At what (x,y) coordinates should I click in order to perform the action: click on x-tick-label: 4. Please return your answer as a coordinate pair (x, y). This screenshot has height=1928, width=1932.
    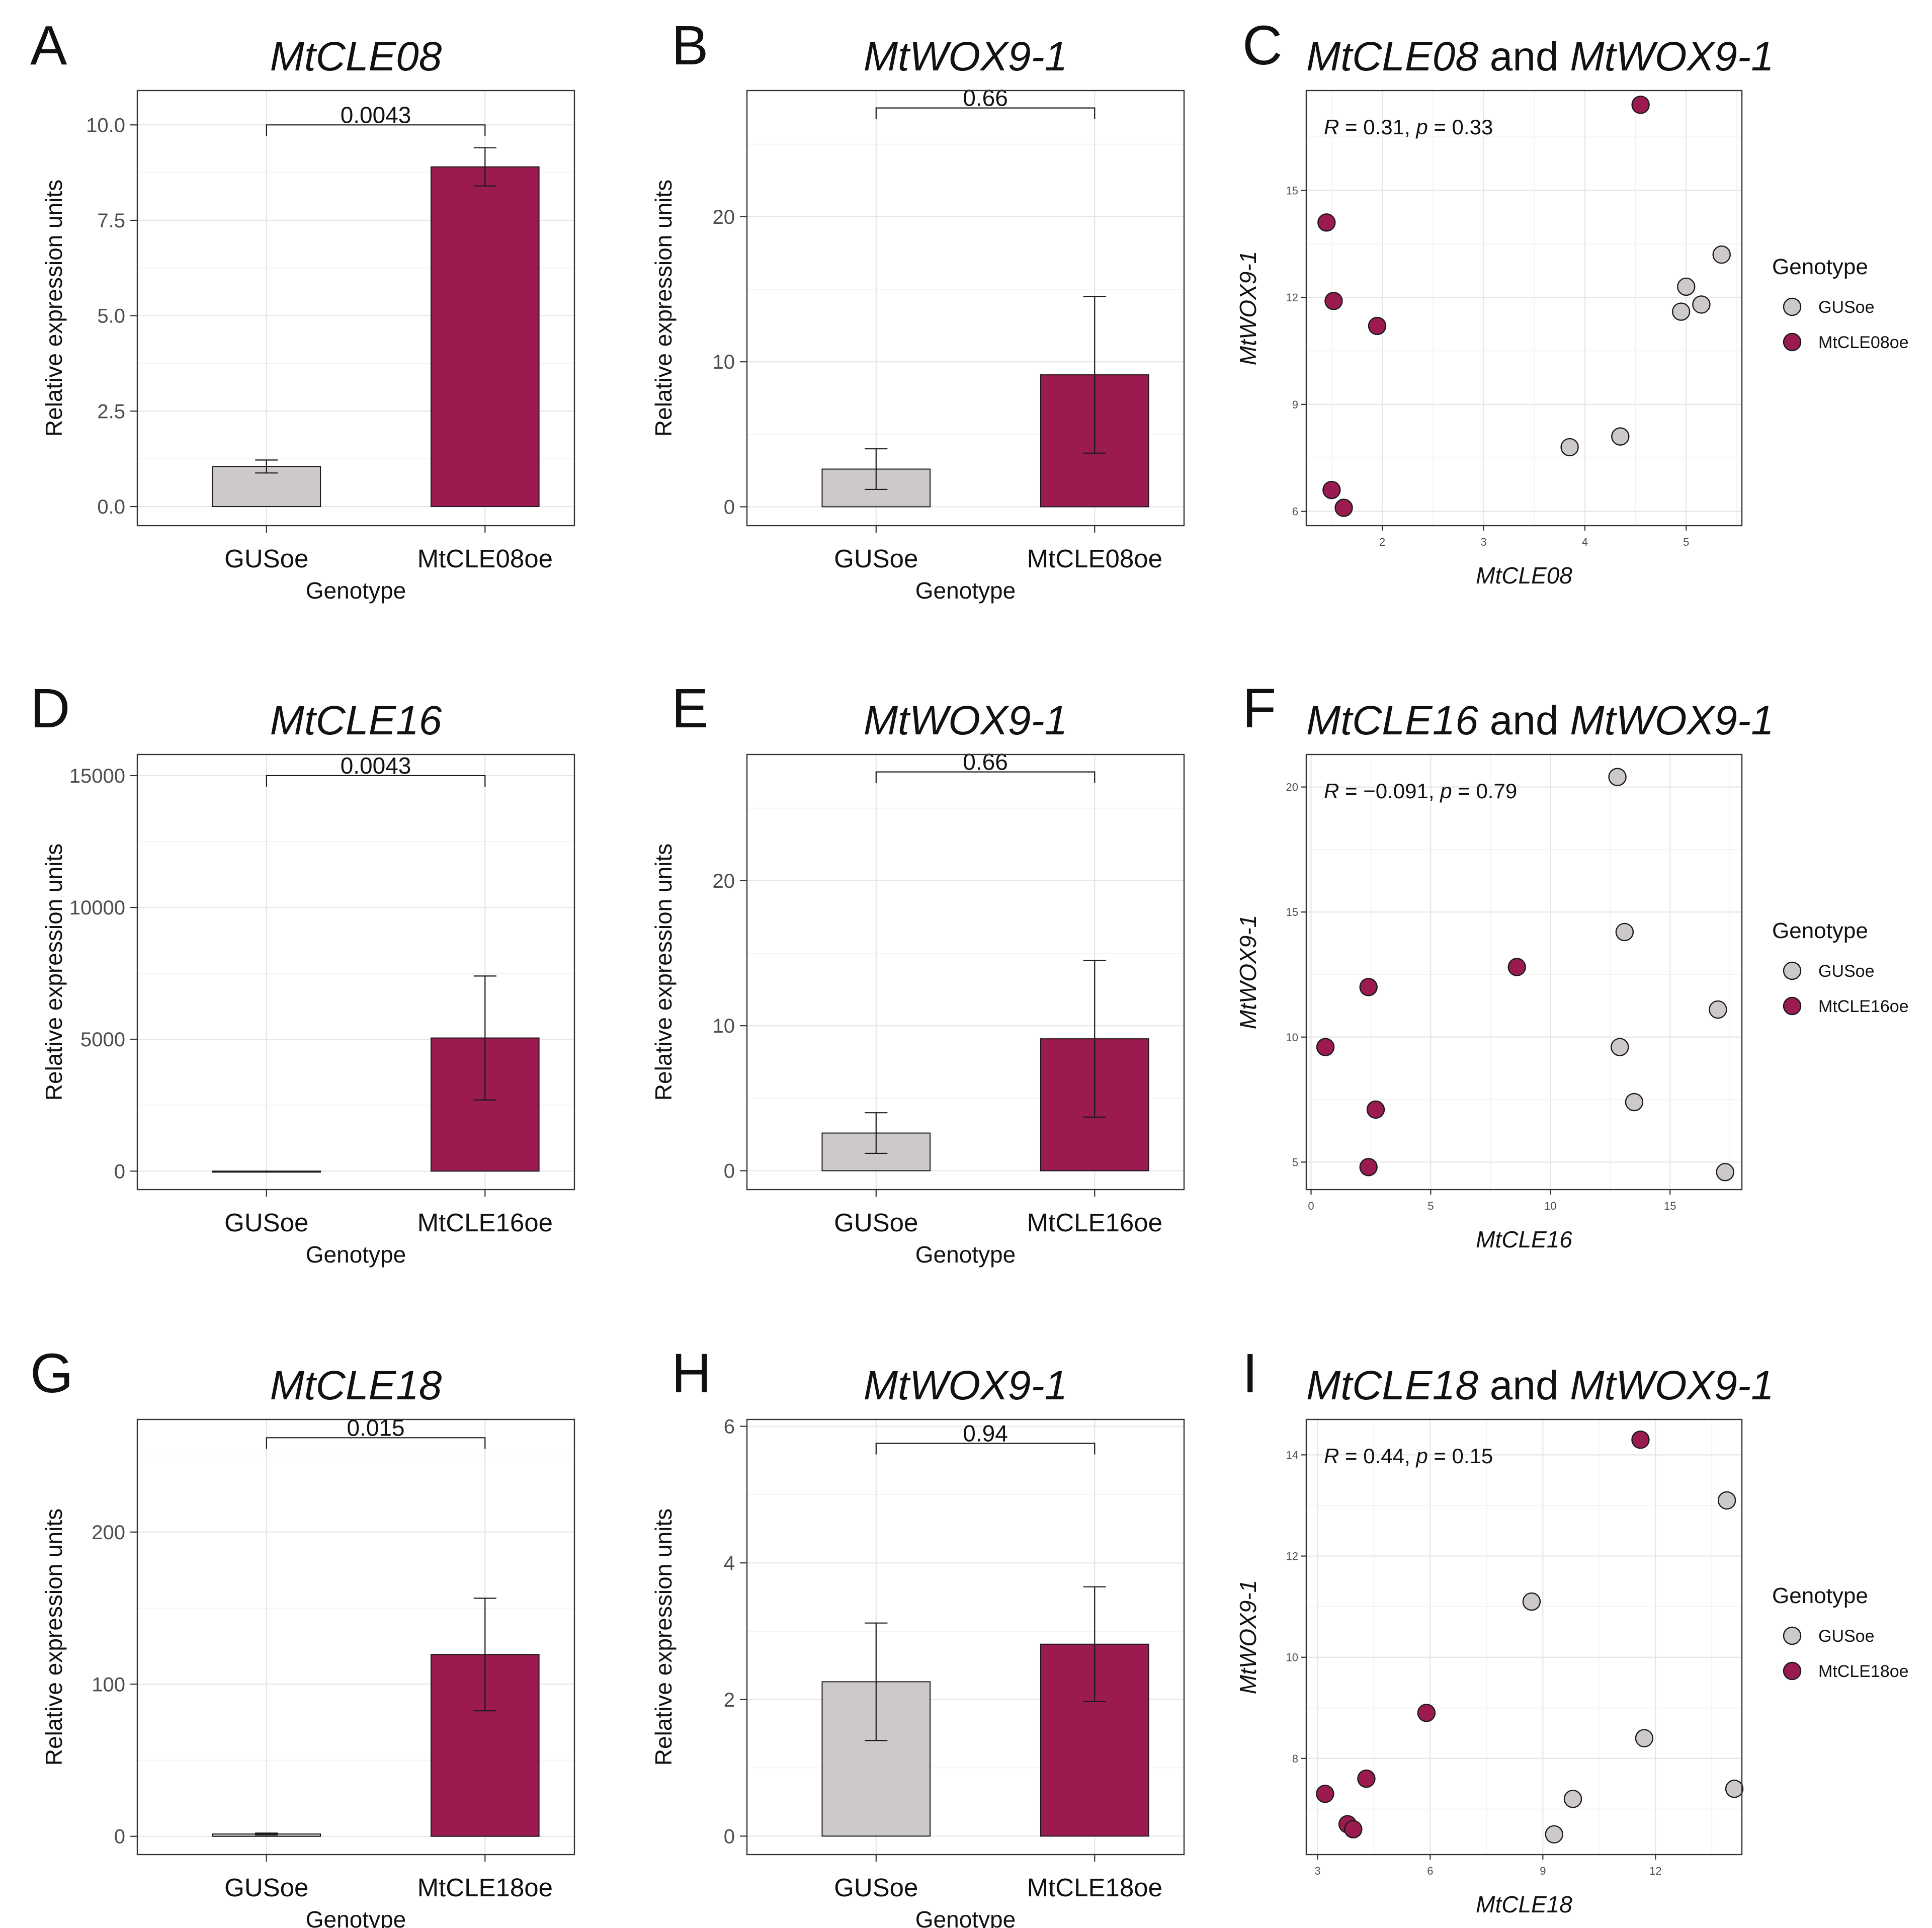
    Looking at the image, I should click on (1585, 542).